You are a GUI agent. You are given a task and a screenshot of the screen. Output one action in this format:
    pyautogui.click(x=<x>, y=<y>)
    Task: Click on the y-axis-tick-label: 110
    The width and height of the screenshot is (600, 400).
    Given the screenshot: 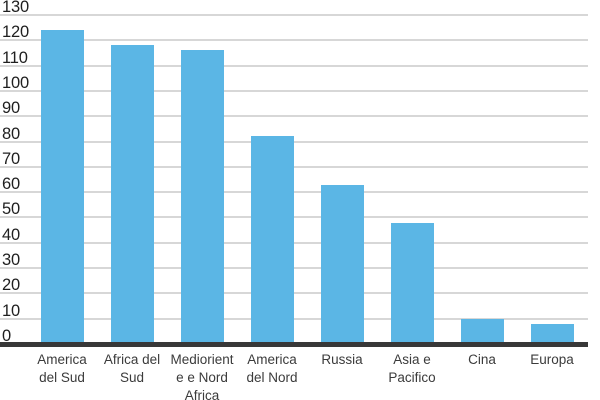 What is the action you would take?
    pyautogui.click(x=15, y=57)
    